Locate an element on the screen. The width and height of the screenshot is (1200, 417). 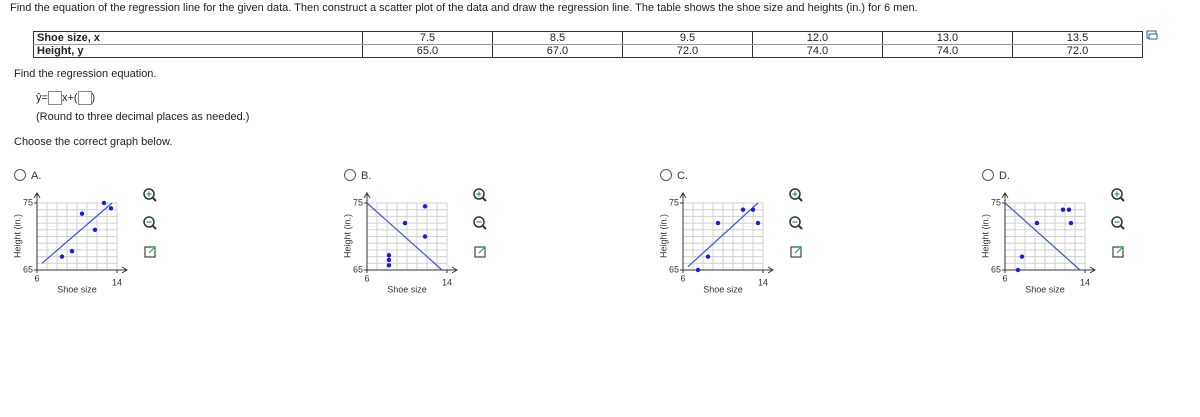
table-row: Shoe size, x 7.5 8.5 9.5 12.0 13.0 13.5 is located at coordinates (588, 38).